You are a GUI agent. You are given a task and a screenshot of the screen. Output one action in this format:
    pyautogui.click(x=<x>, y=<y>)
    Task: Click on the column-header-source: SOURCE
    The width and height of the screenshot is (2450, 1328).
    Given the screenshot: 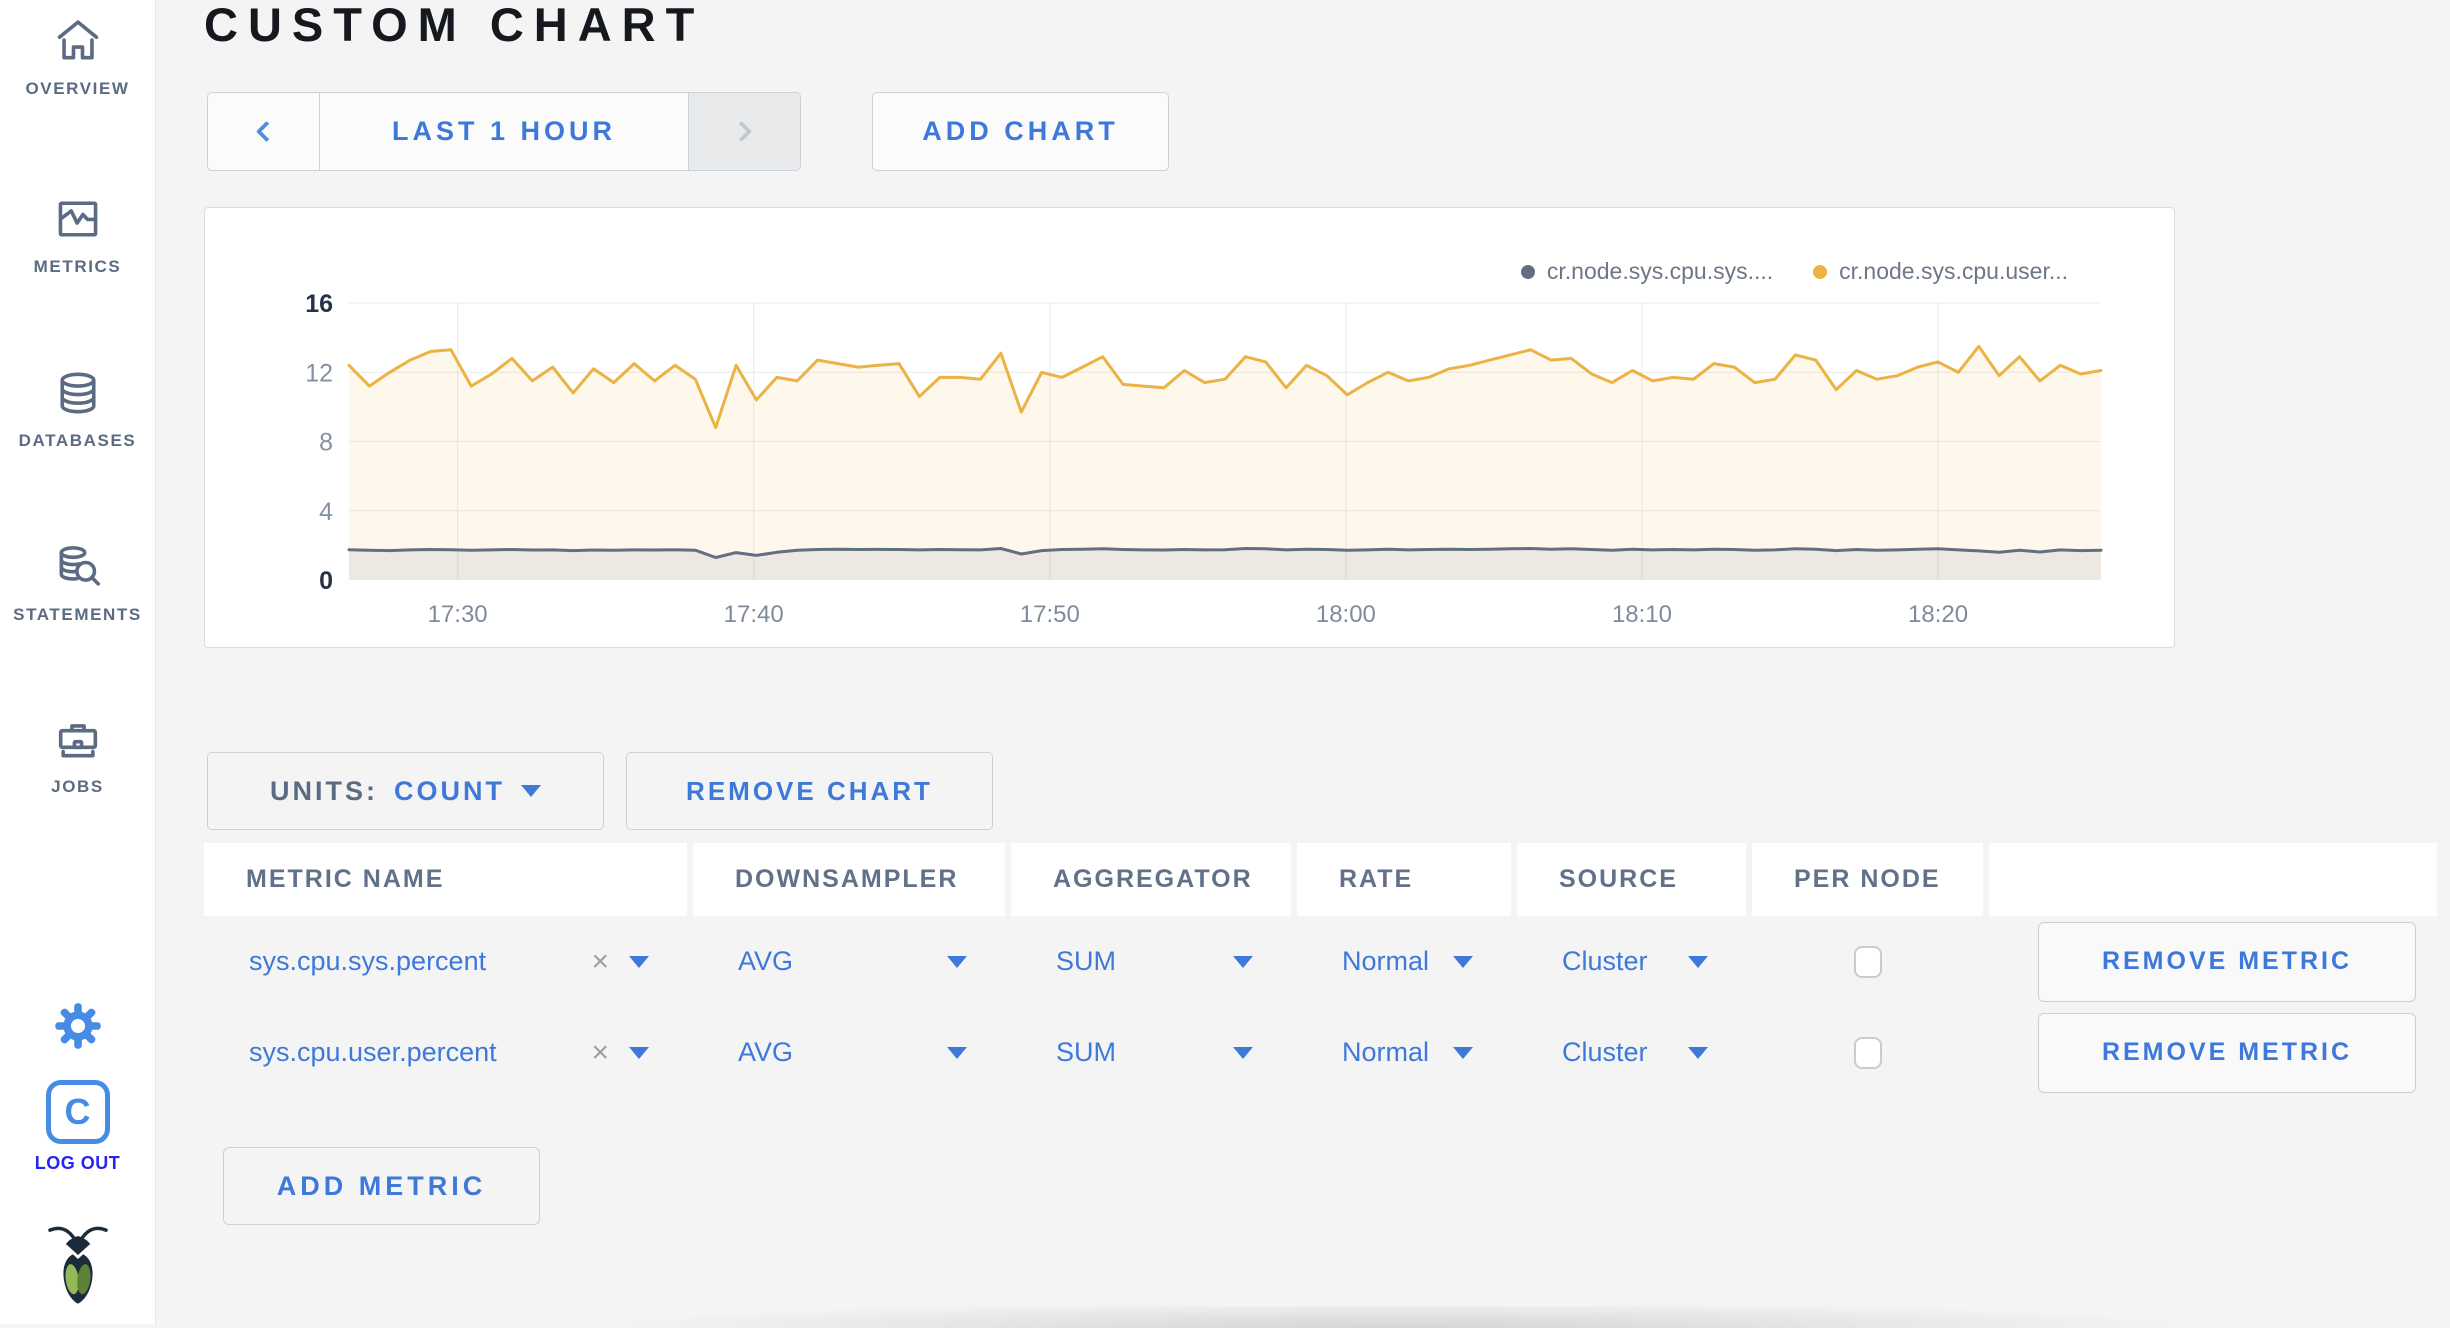 What is the action you would take?
    pyautogui.click(x=1631, y=879)
    